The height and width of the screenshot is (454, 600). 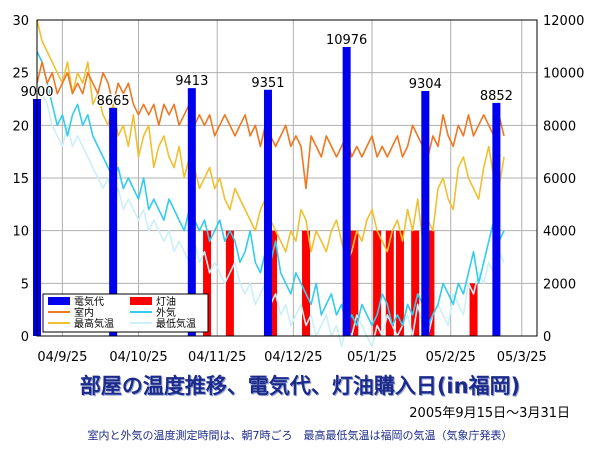 I want to click on y-right-tick-label: 12000, so click(x=563, y=21).